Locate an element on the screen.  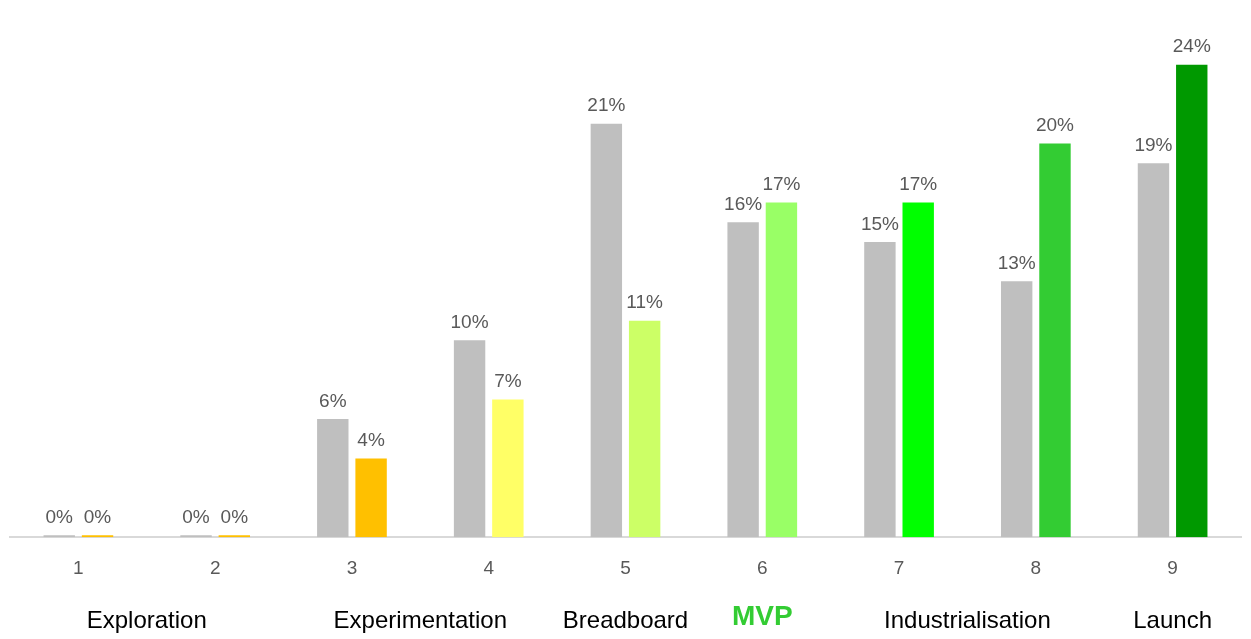
x-tick-label: 4 is located at coordinates (489, 567).